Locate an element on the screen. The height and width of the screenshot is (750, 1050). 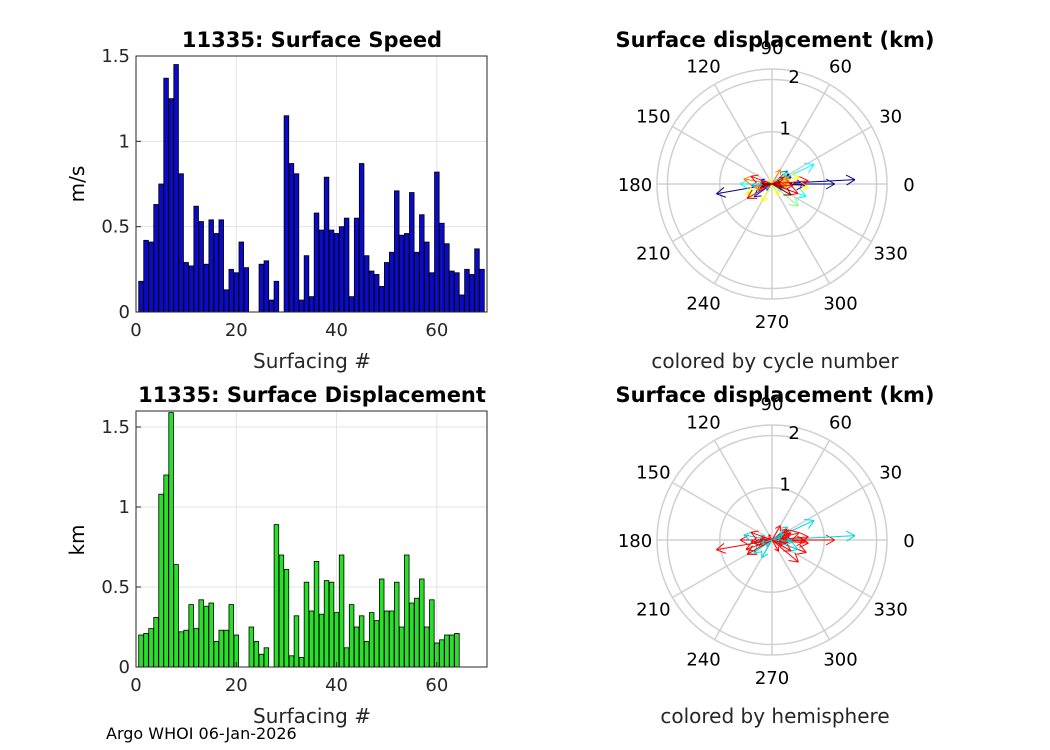
displacement-ylabel: km is located at coordinates (77, 539).